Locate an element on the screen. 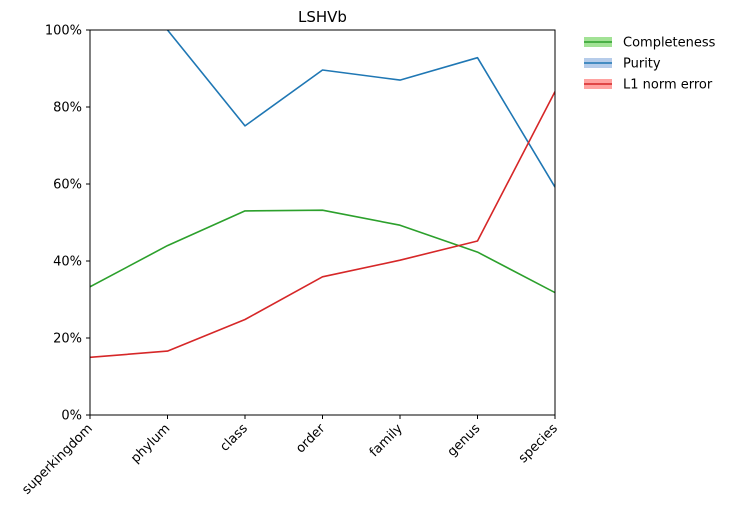 Image resolution: width=737 pixels, height=515 pixels. y-tick-label: 20% is located at coordinates (67, 339).